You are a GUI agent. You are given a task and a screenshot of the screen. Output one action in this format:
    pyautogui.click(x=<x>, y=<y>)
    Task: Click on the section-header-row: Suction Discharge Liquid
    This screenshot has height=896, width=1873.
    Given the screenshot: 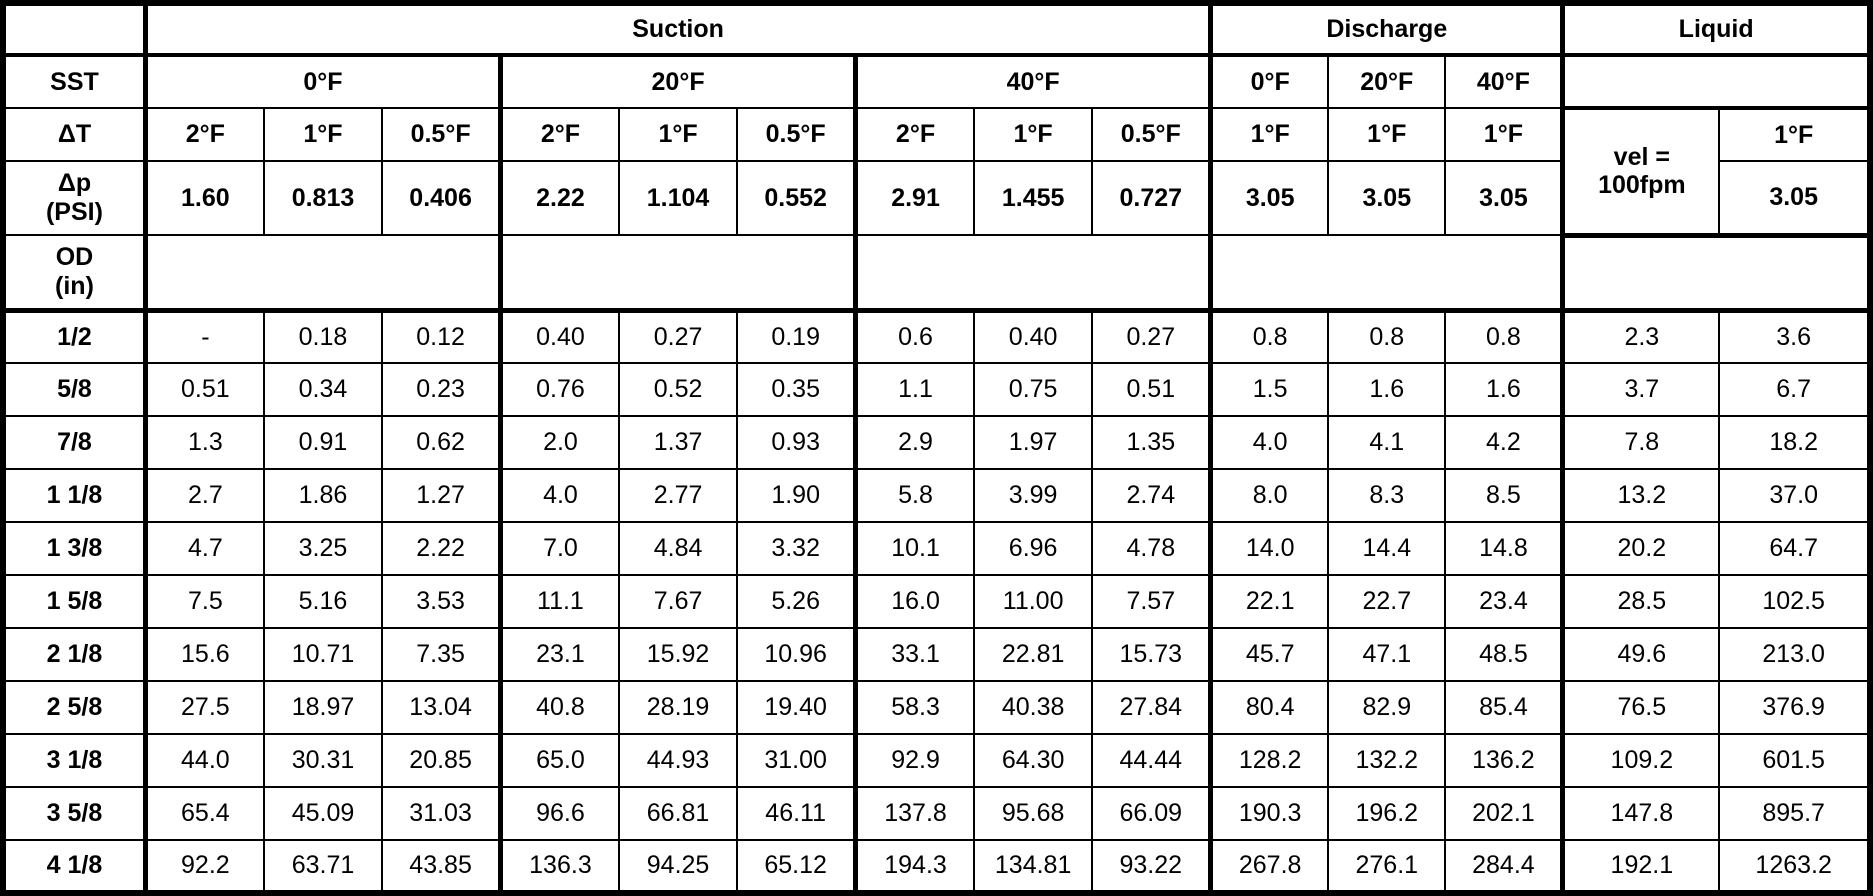 What is the action you would take?
    pyautogui.click(x=936, y=29)
    